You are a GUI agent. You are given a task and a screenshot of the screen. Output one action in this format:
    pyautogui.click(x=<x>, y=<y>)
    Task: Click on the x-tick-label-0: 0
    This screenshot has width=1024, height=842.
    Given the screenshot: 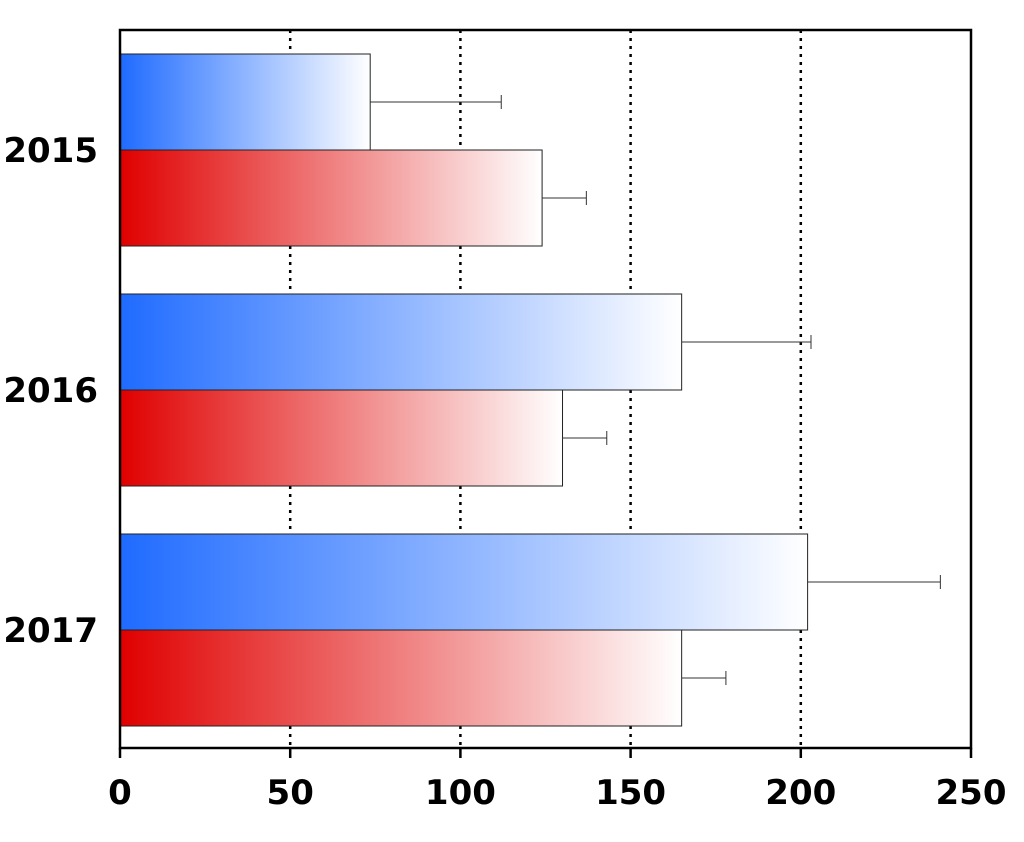 What is the action you would take?
    pyautogui.click(x=120, y=793)
    